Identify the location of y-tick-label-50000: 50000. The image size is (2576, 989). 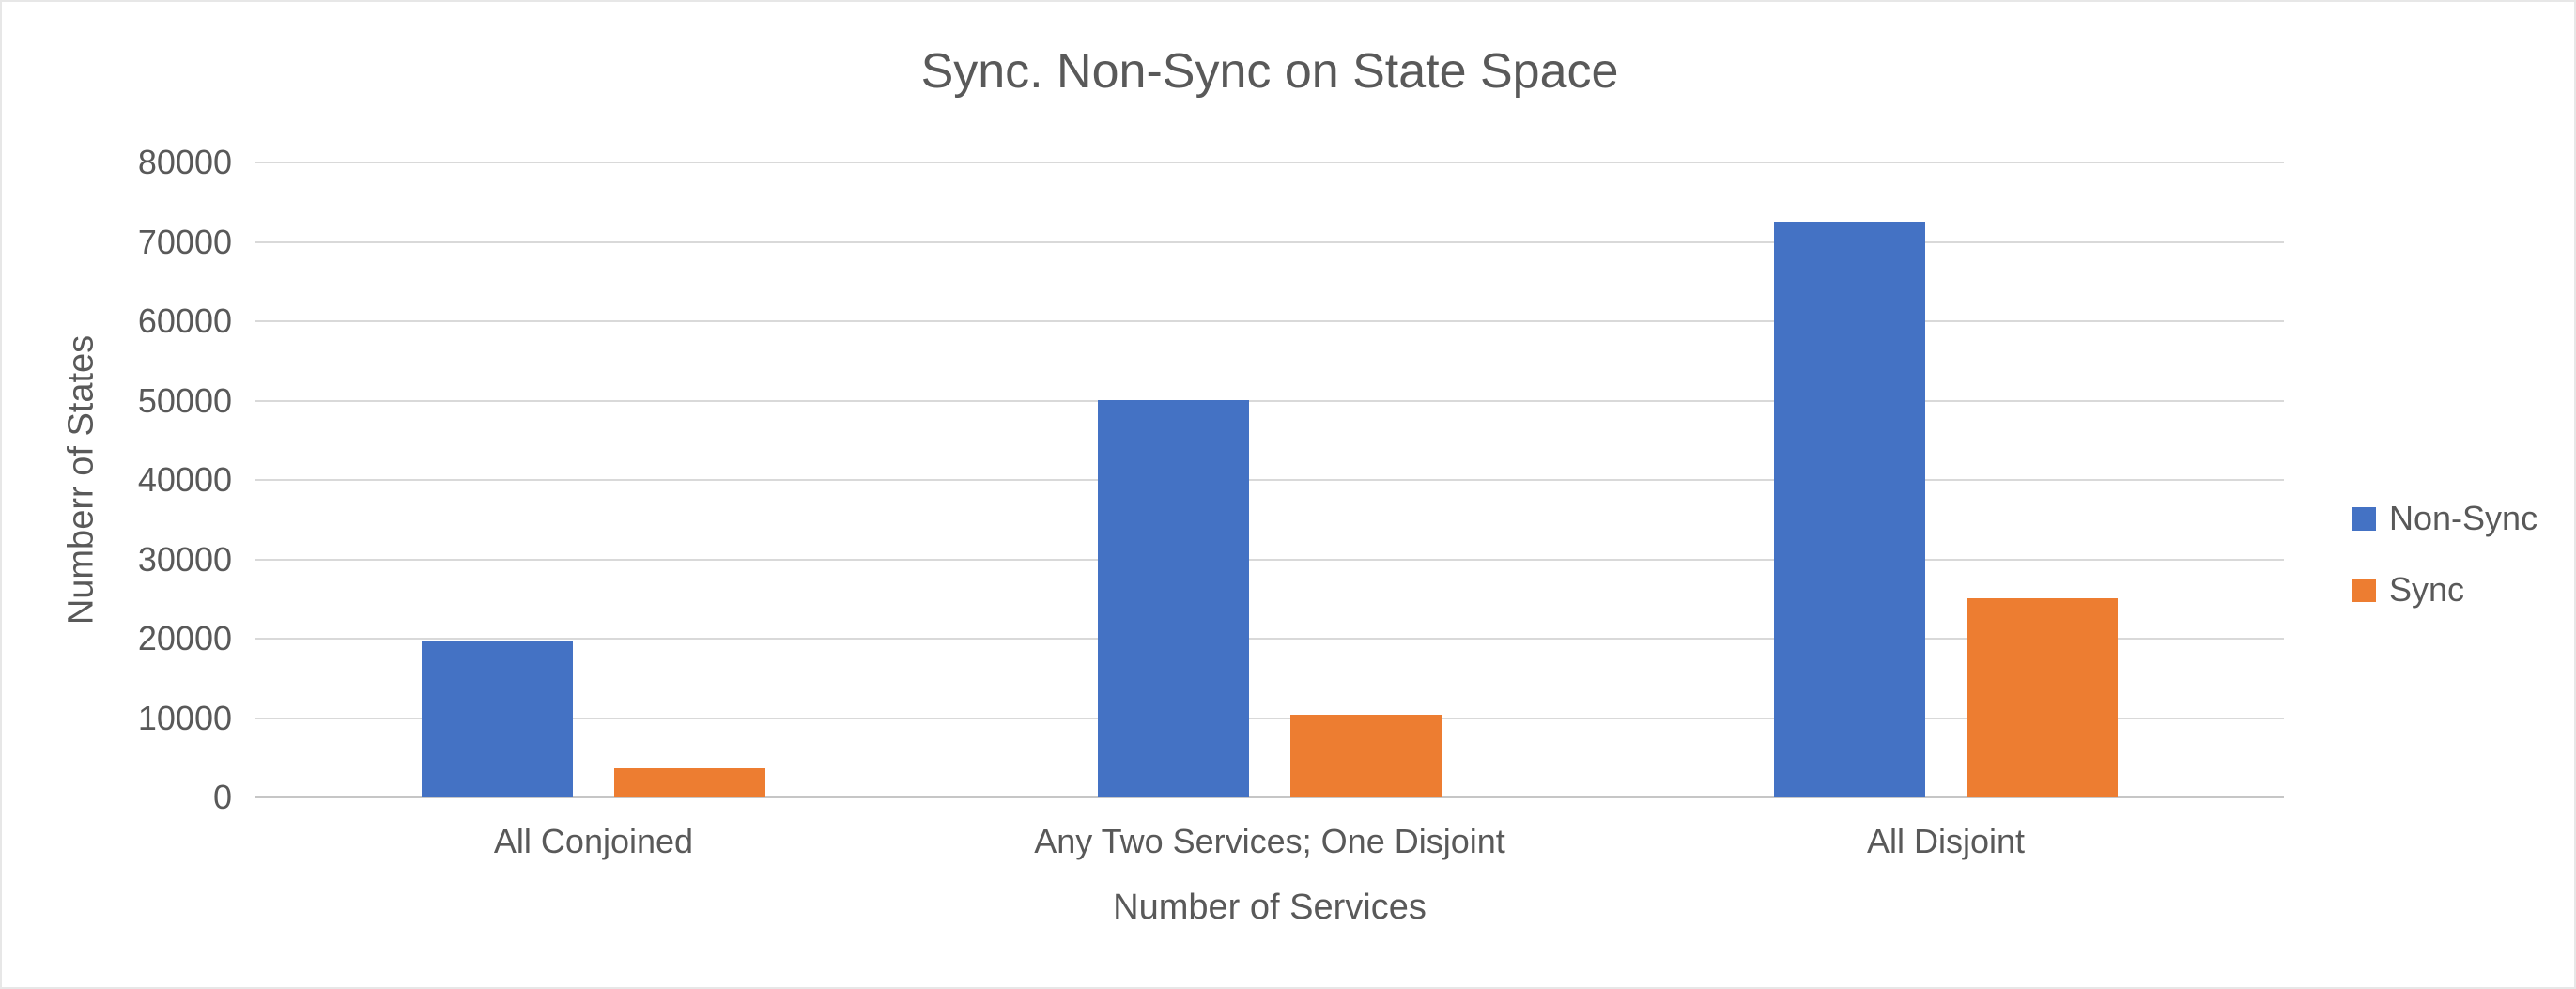
(184, 401).